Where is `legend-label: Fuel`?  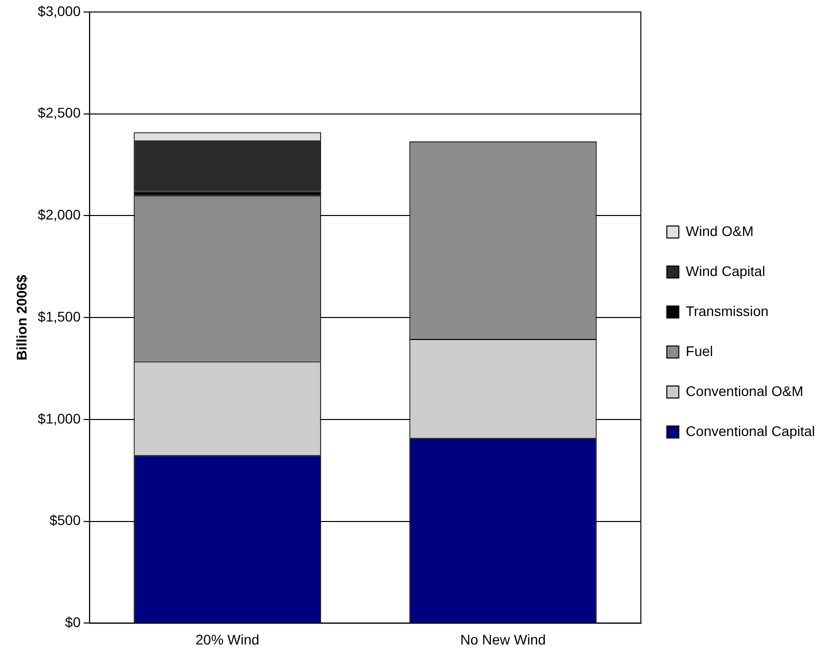
legend-label: Fuel is located at coordinates (700, 350).